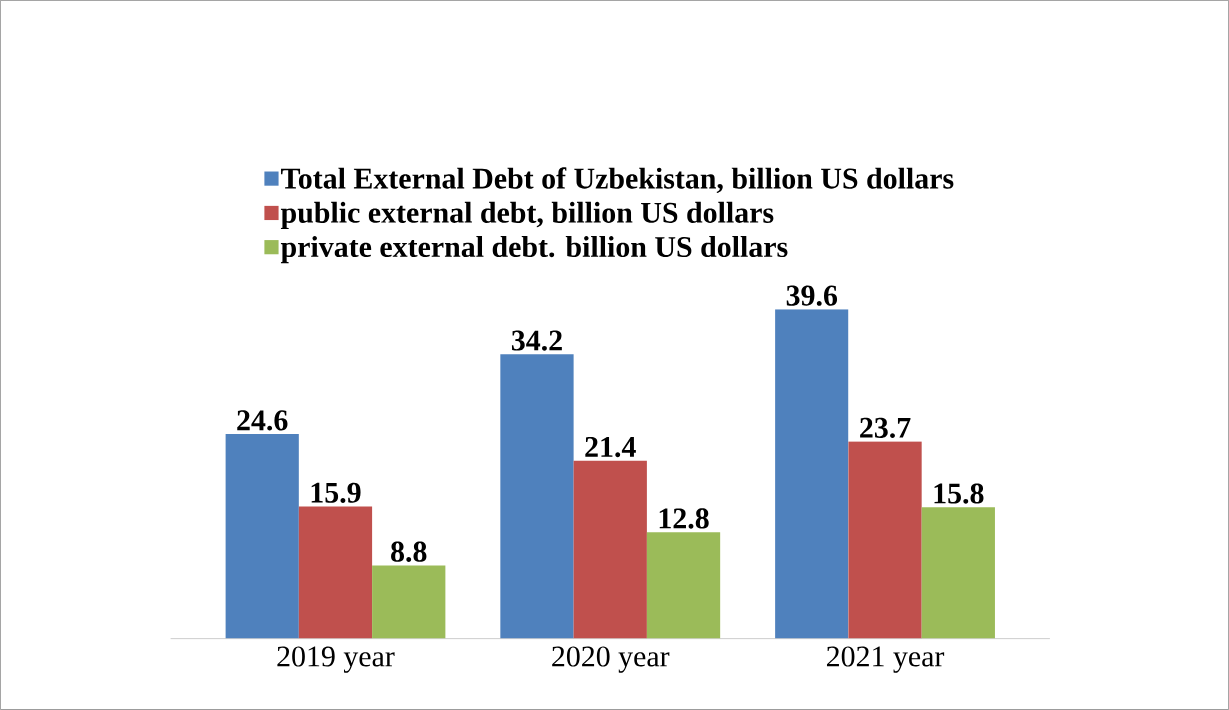 The width and height of the screenshot is (1229, 710). I want to click on x-tick-label: 2020 year, so click(611, 659).